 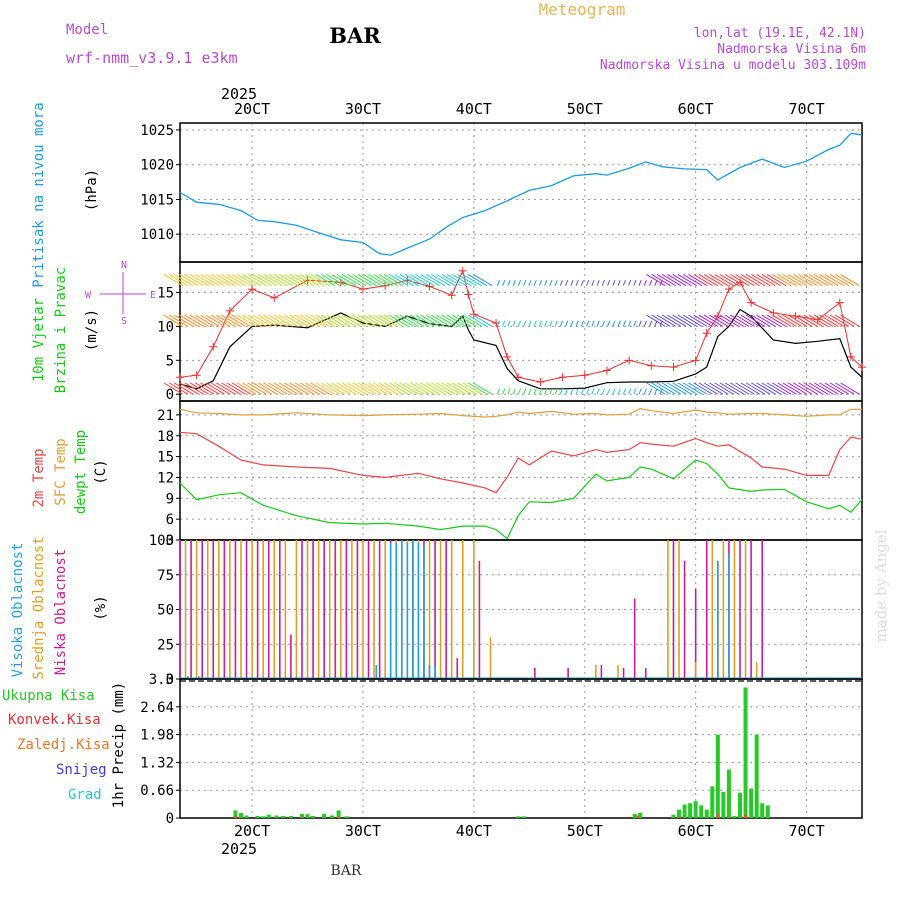 I want to click on wind-unit: (m/s), so click(x=92, y=330).